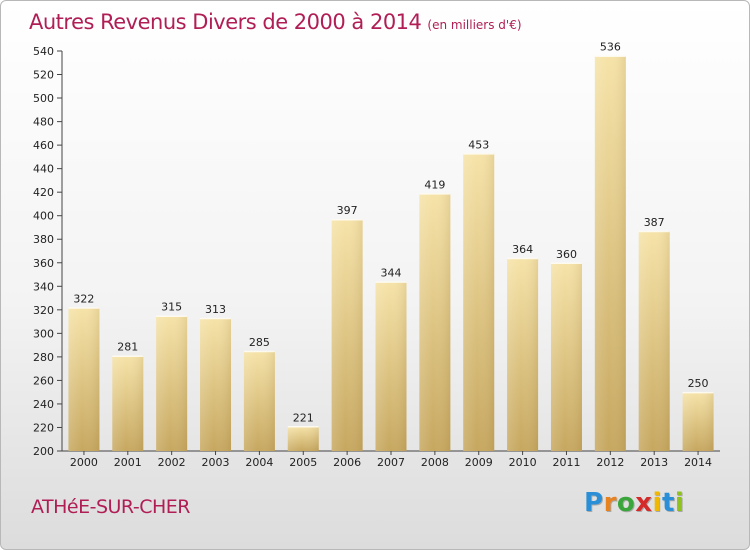  Describe the element at coordinates (43, 333) in the screenshot. I see `y-tick-label: 300` at that location.